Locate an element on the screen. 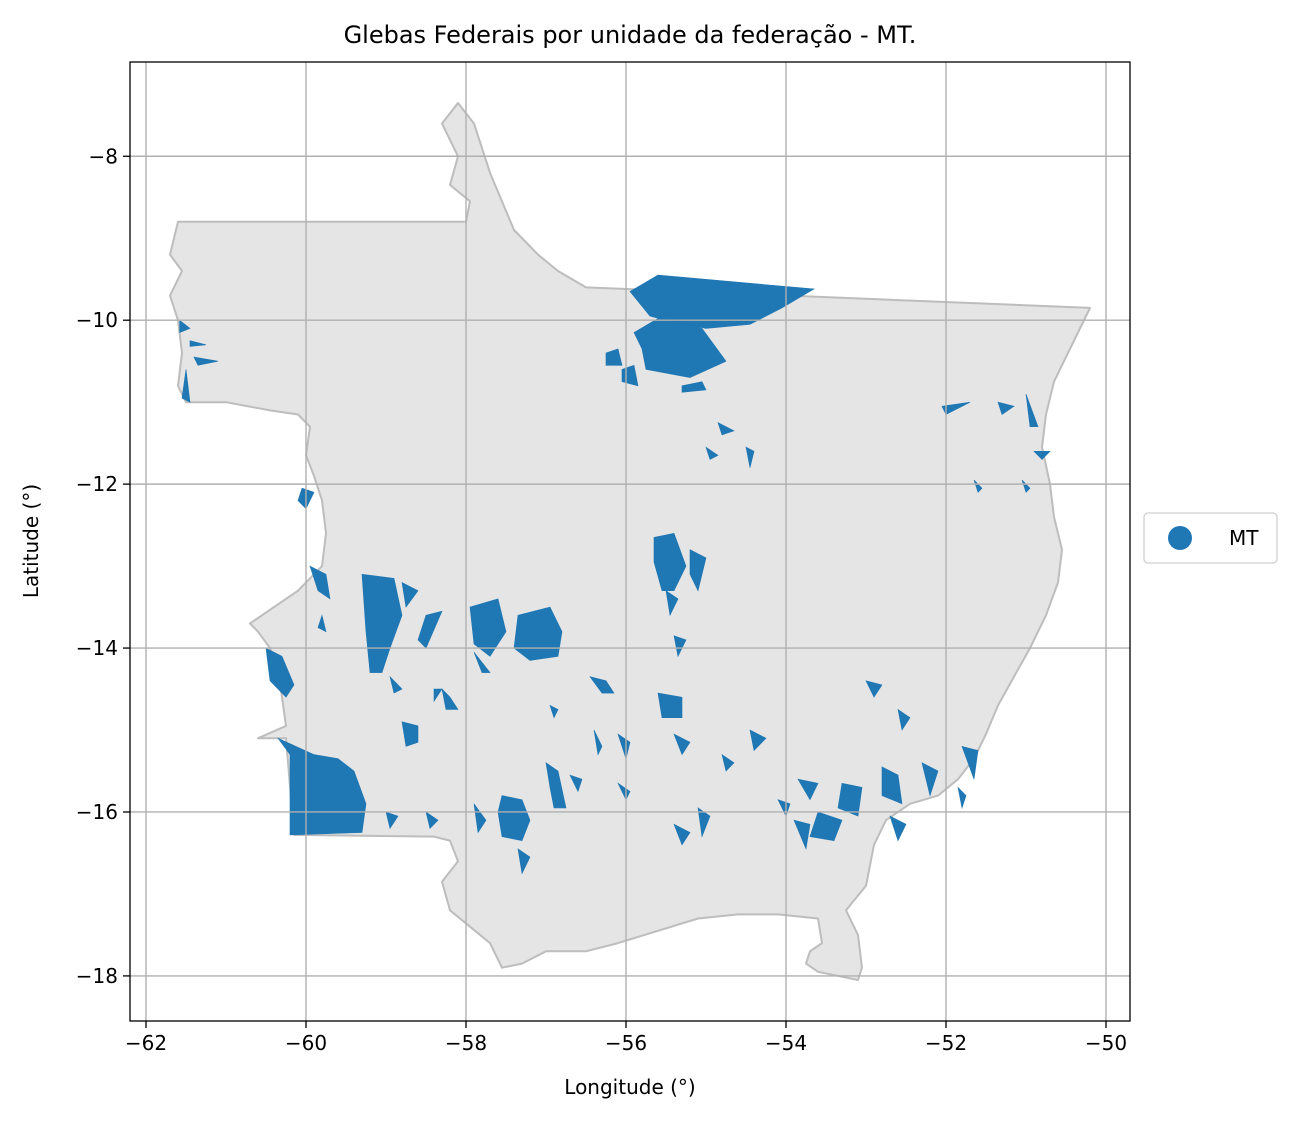  y-tick-label-3: −14 is located at coordinates (97, 648).